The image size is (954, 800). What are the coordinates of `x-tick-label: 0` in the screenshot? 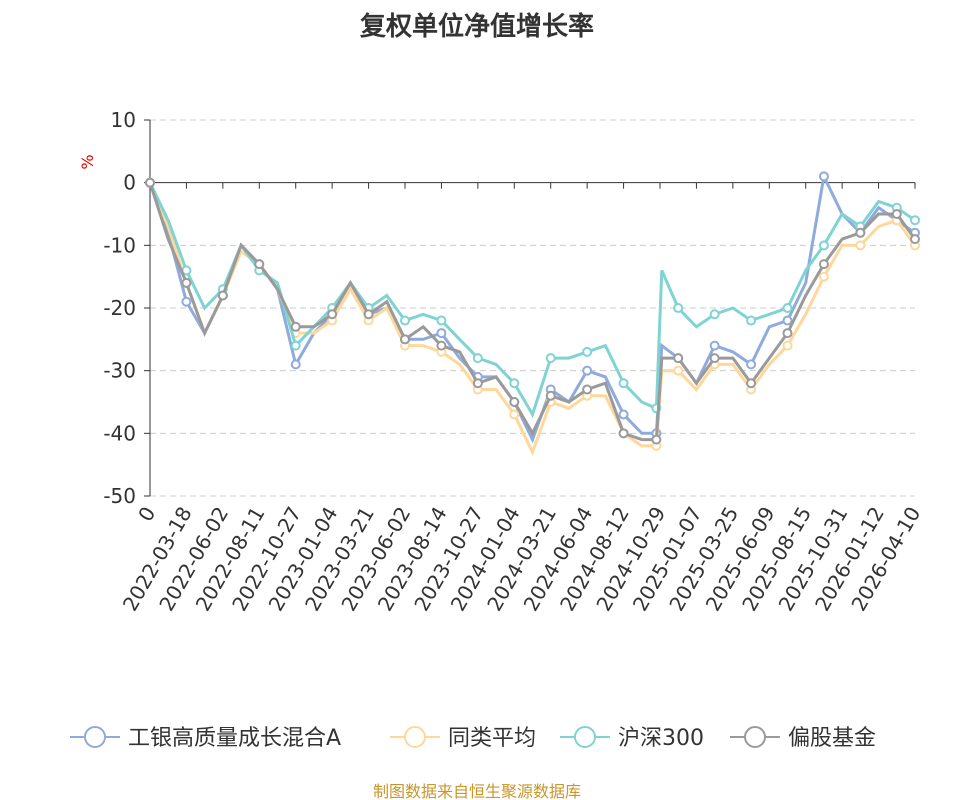 It's located at (146, 514).